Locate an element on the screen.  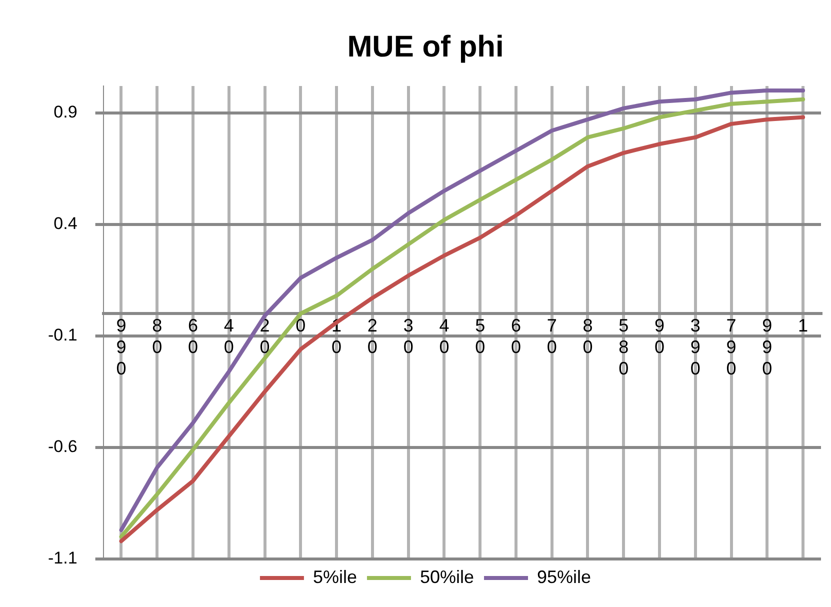
y-tick-label: -0.1 is located at coordinates (63, 335).